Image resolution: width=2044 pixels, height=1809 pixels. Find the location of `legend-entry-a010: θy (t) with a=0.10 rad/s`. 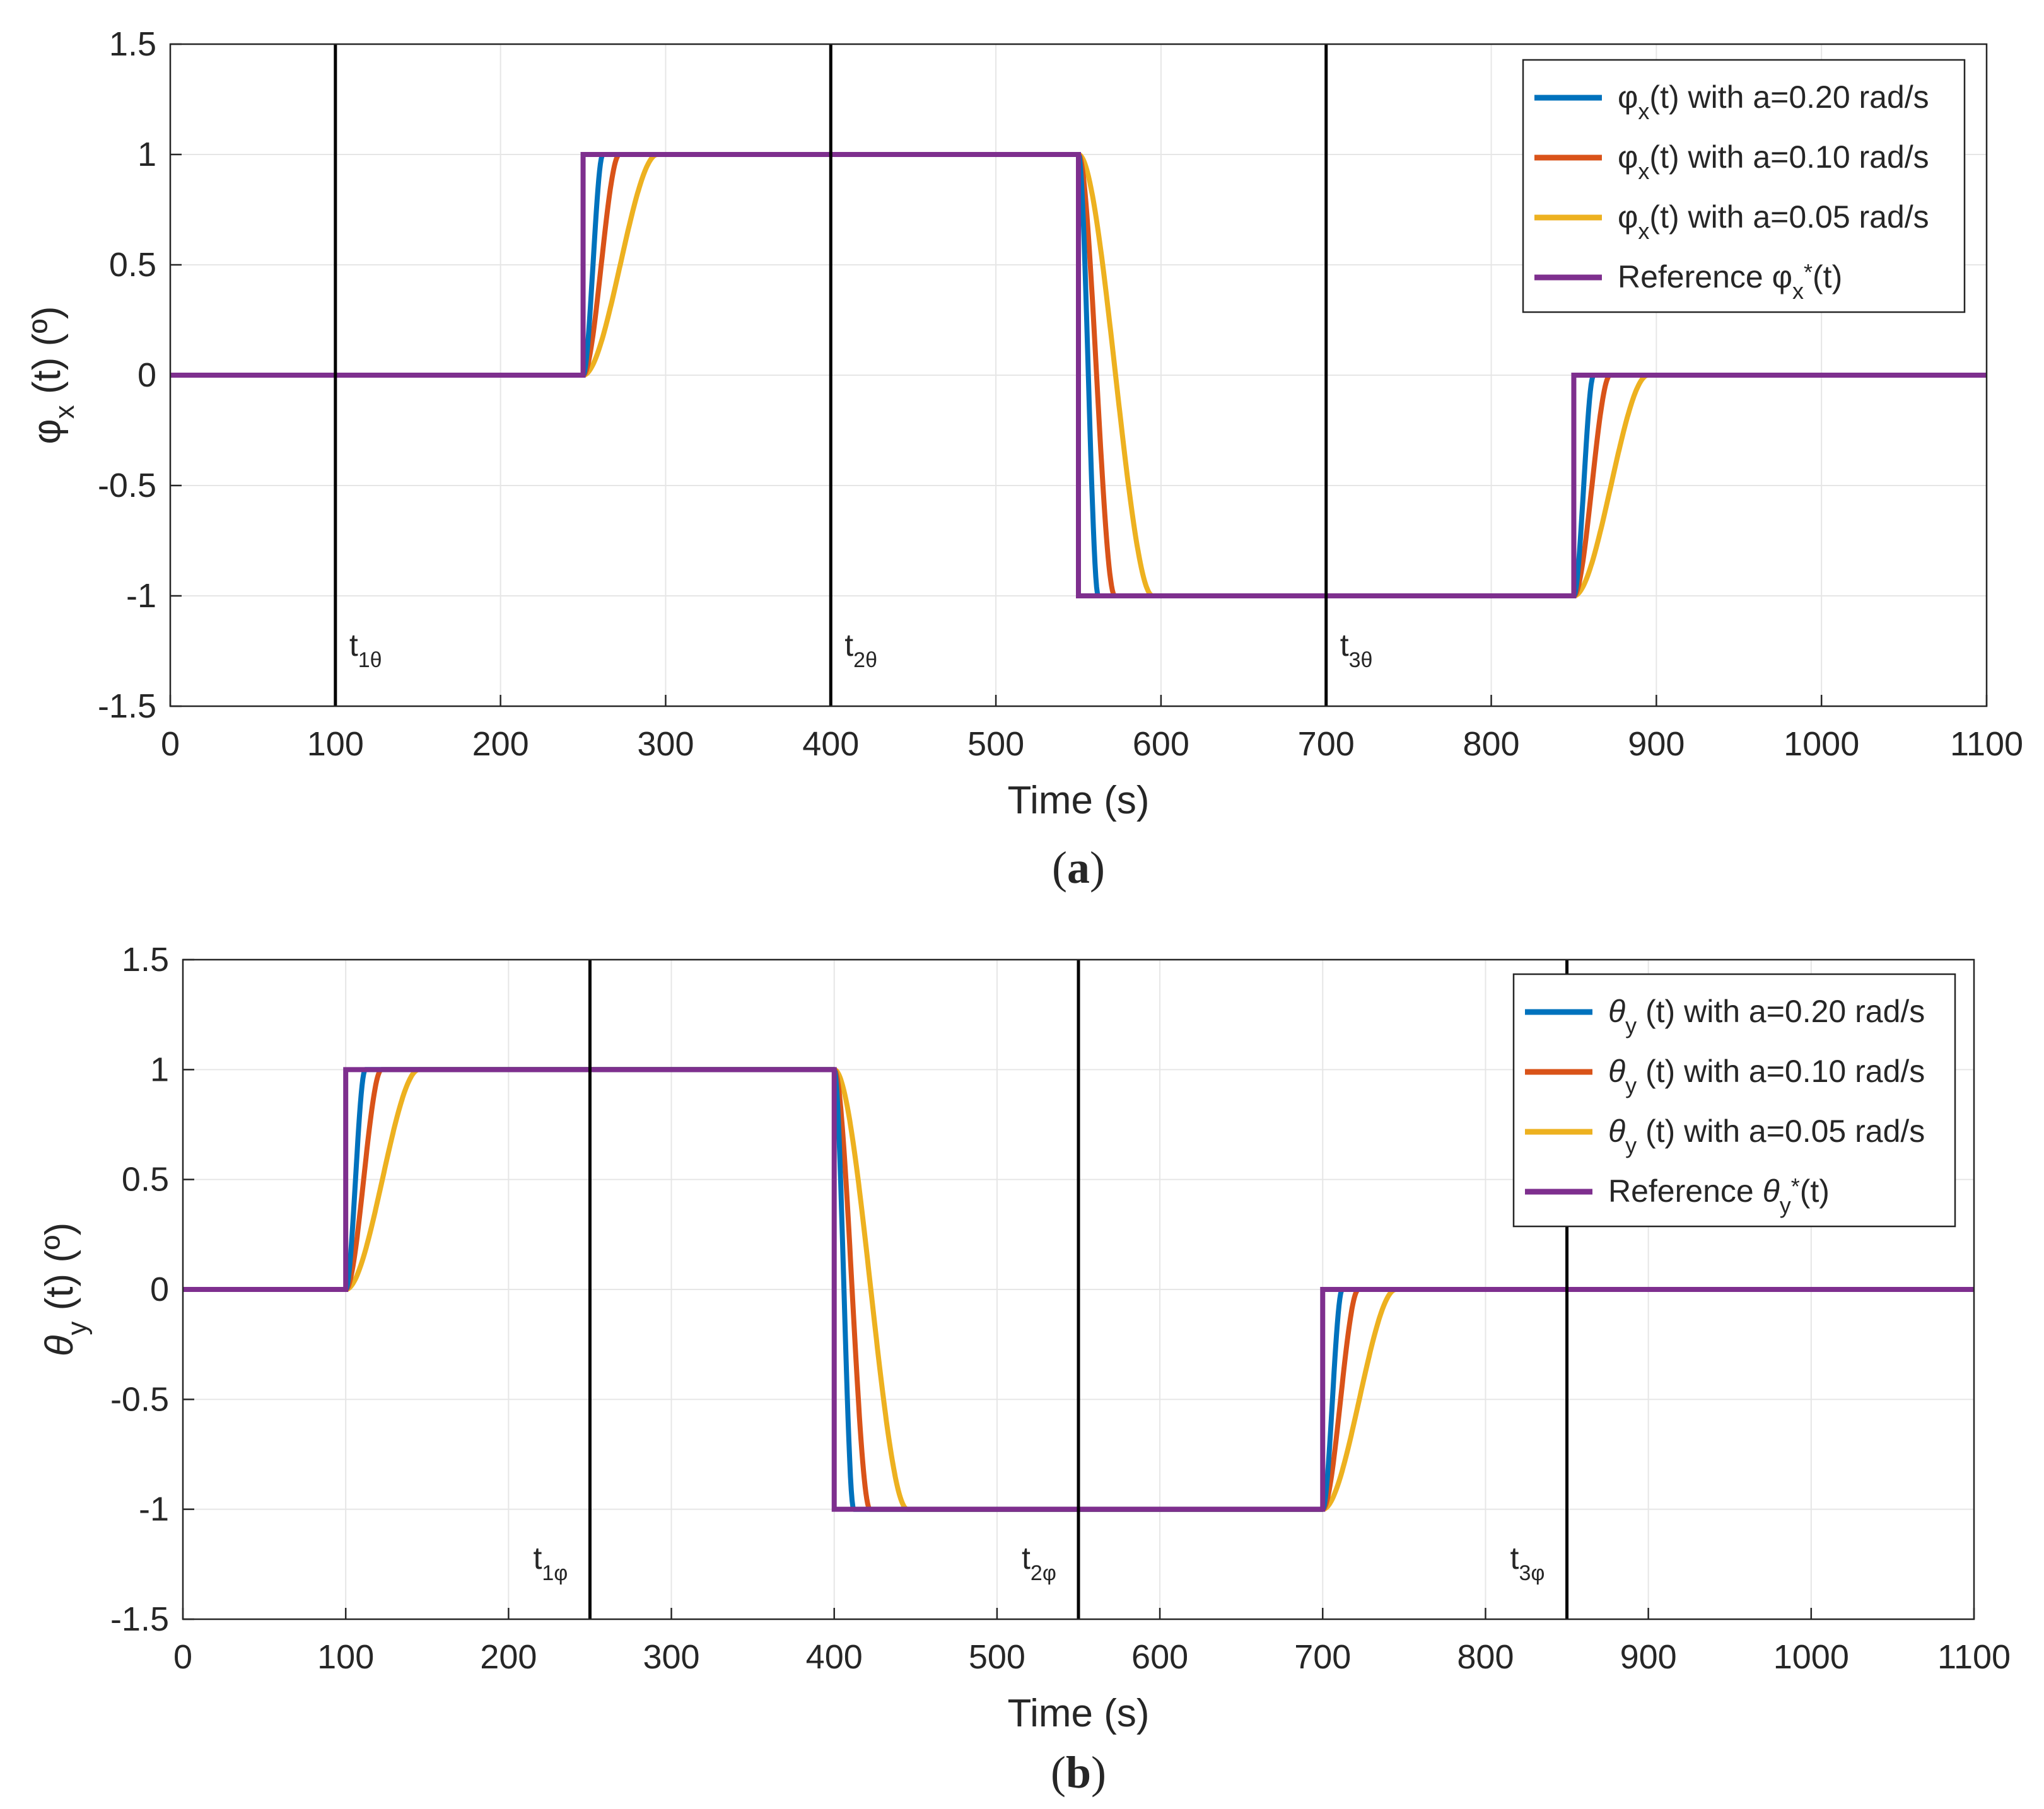

legend-entry-a010: θy (t) with a=0.10 rad/s is located at coordinates (1767, 1076).